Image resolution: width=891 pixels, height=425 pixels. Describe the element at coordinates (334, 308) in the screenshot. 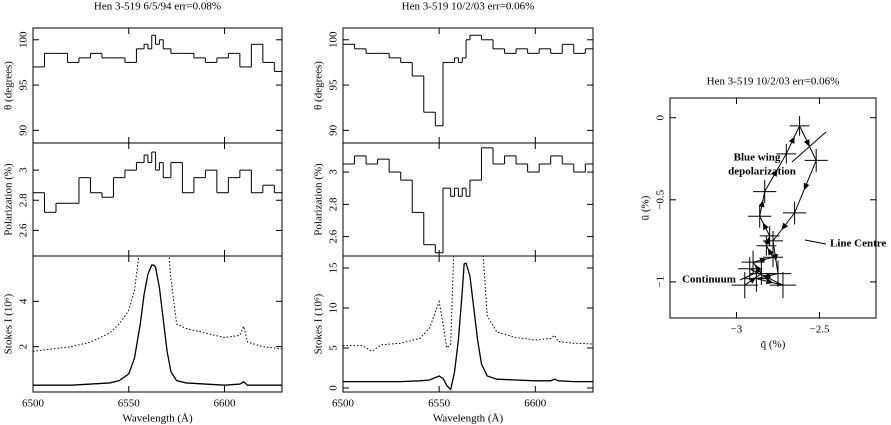

I see `y-tick-label: 10` at that location.